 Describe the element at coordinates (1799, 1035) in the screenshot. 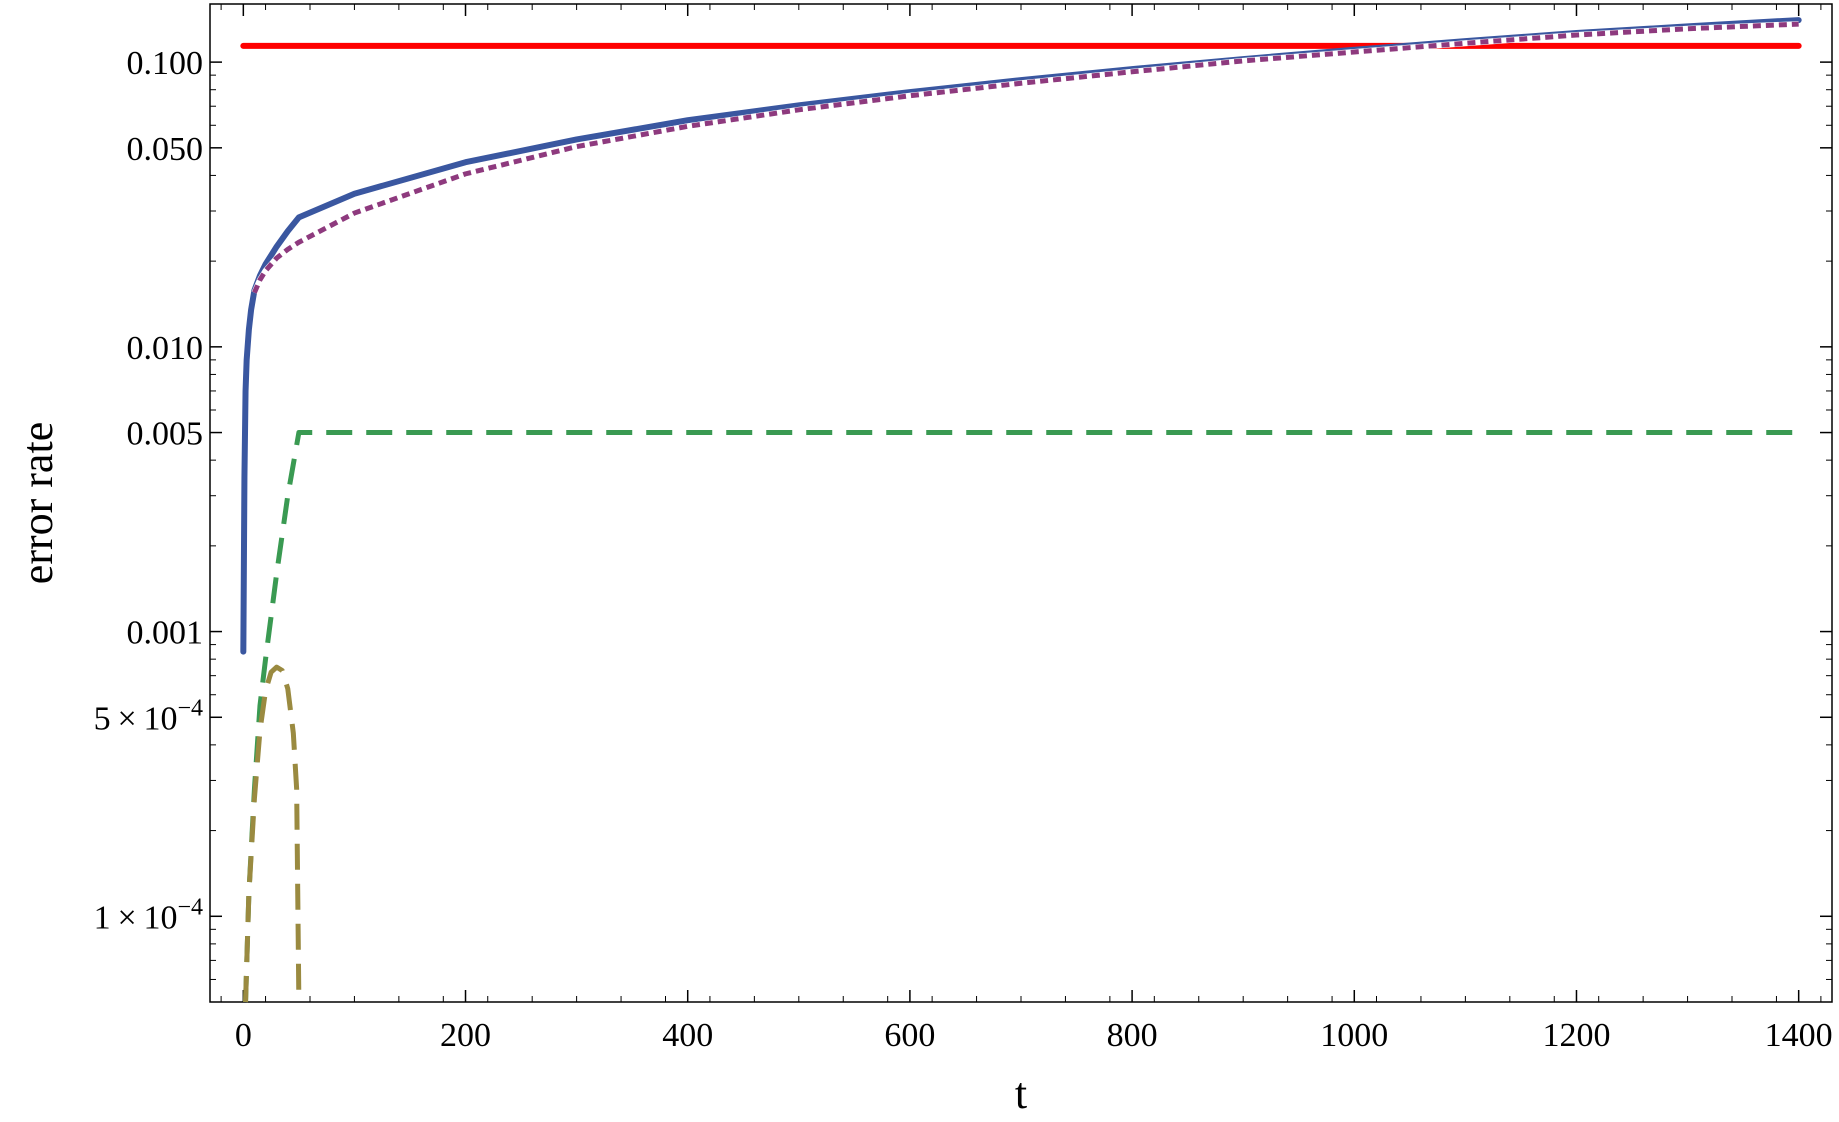

I see `x-tick-label: 1400` at that location.